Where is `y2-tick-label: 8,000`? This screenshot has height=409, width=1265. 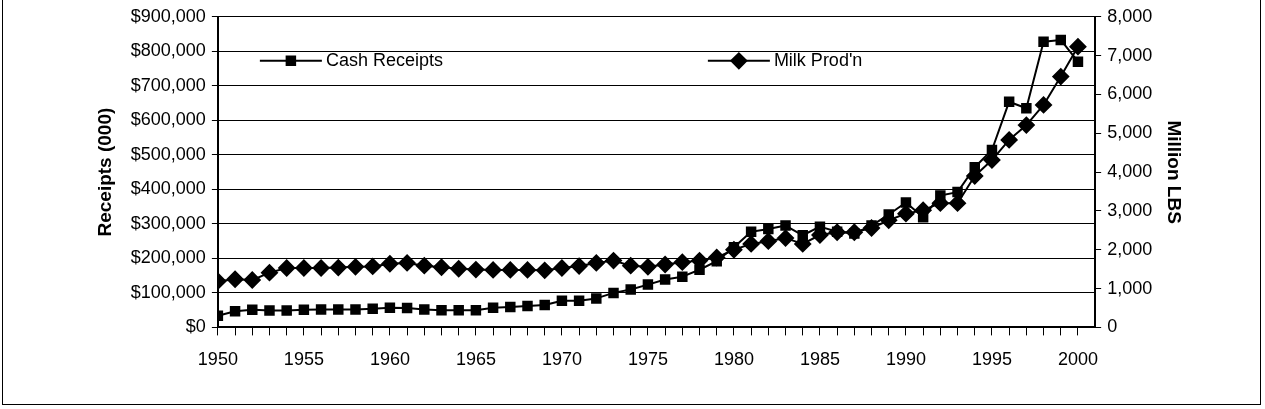
y2-tick-label: 8,000 is located at coordinates (1130, 15).